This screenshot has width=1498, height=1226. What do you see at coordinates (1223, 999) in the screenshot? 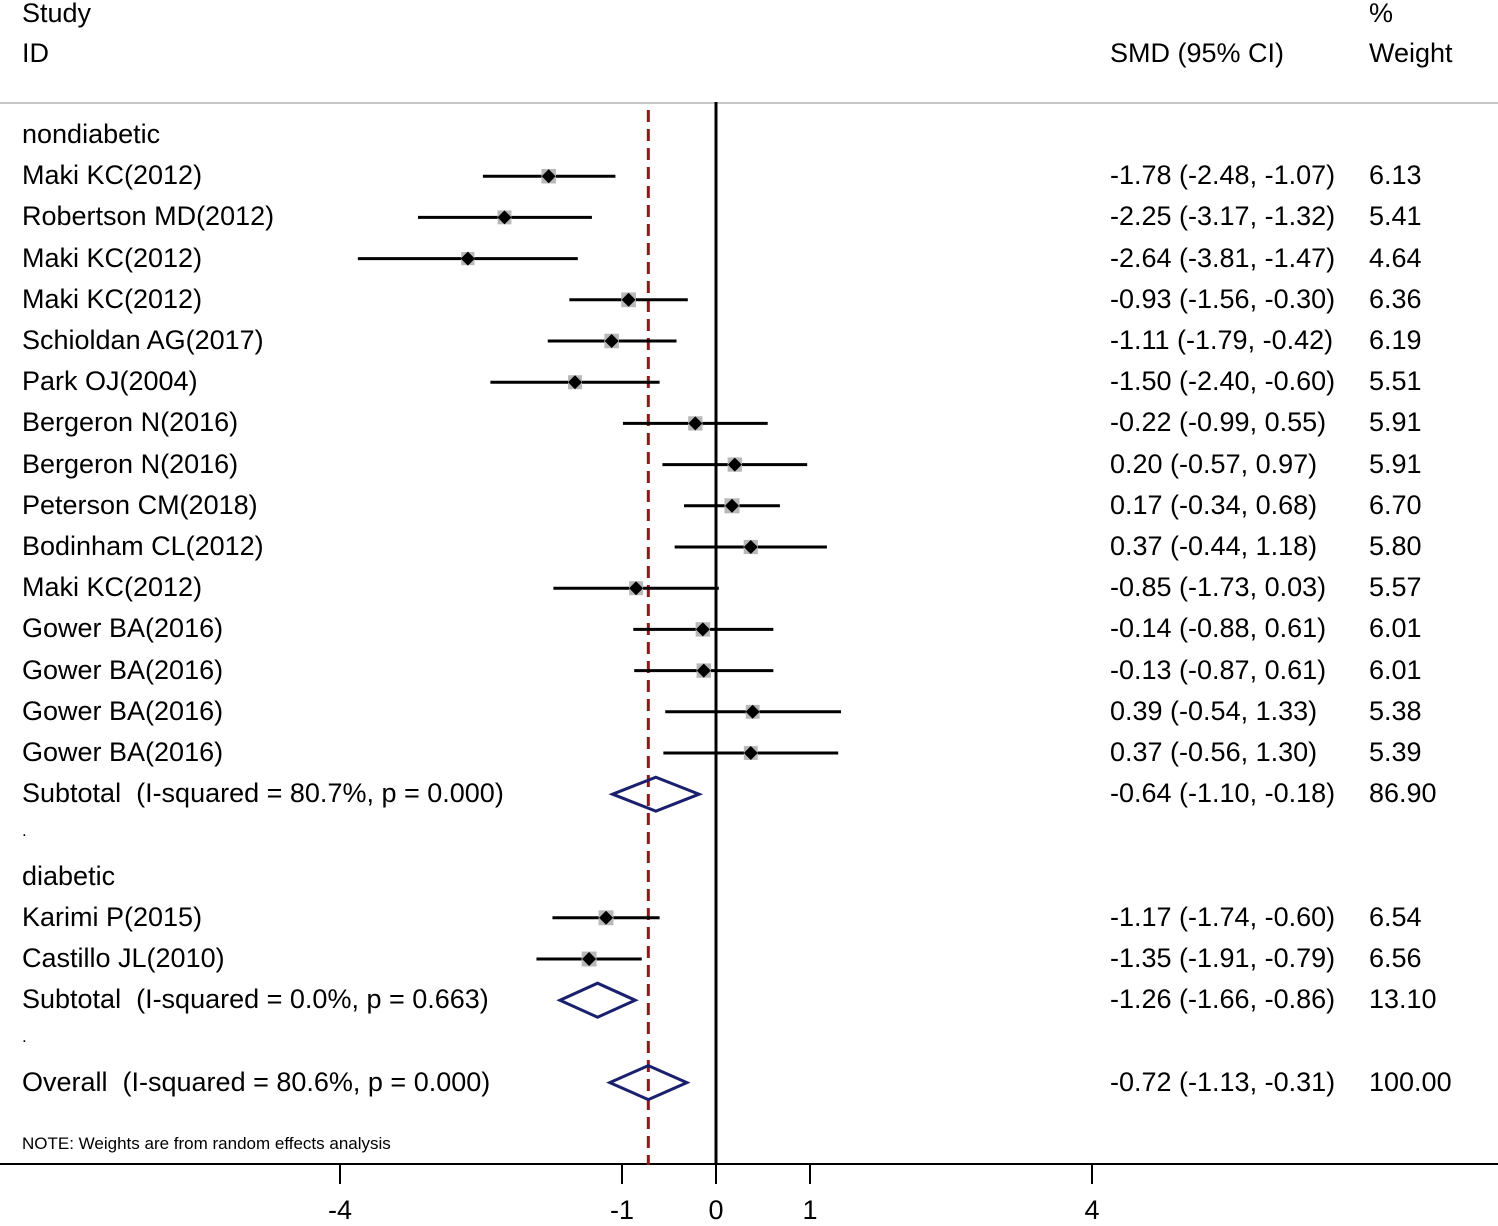
I see `effect-ci-text: -1.26 (-1.66, -0.86)` at bounding box center [1223, 999].